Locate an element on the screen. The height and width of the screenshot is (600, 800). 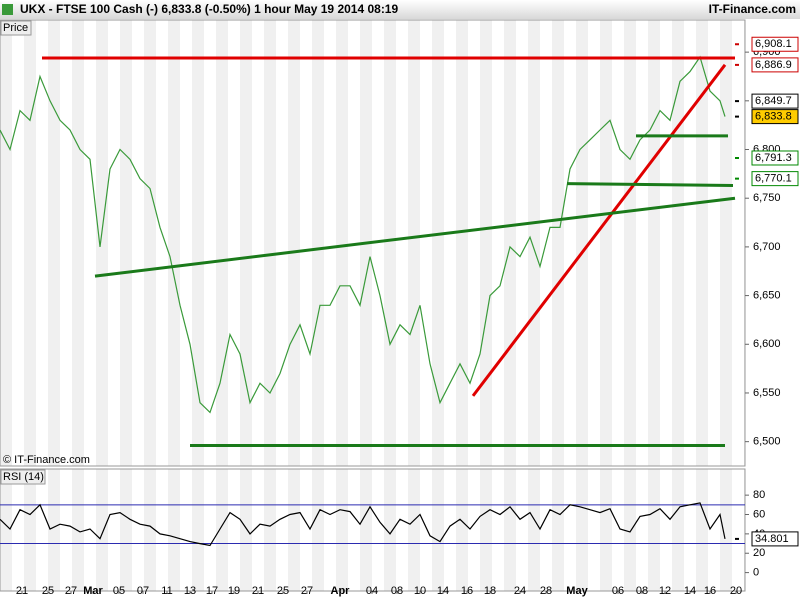
level-label: 6,833.8 is located at coordinates (773, 117).